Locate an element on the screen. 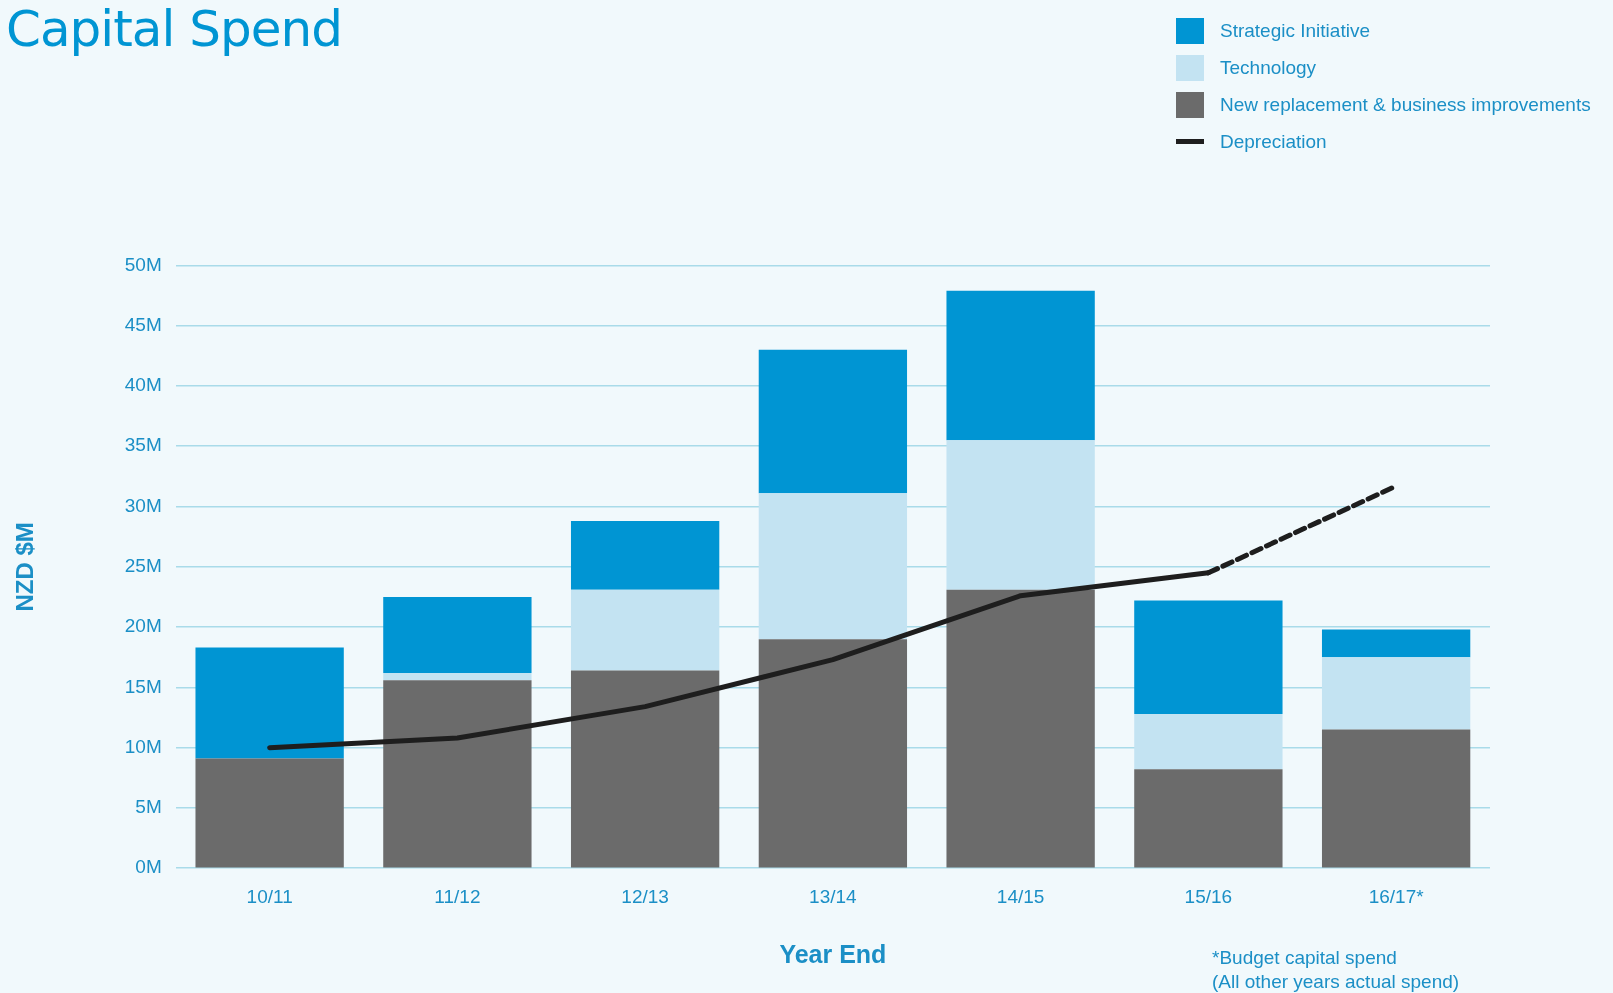 Image resolution: width=1613 pixels, height=993 pixels. legend-label: Technology is located at coordinates (1268, 67).